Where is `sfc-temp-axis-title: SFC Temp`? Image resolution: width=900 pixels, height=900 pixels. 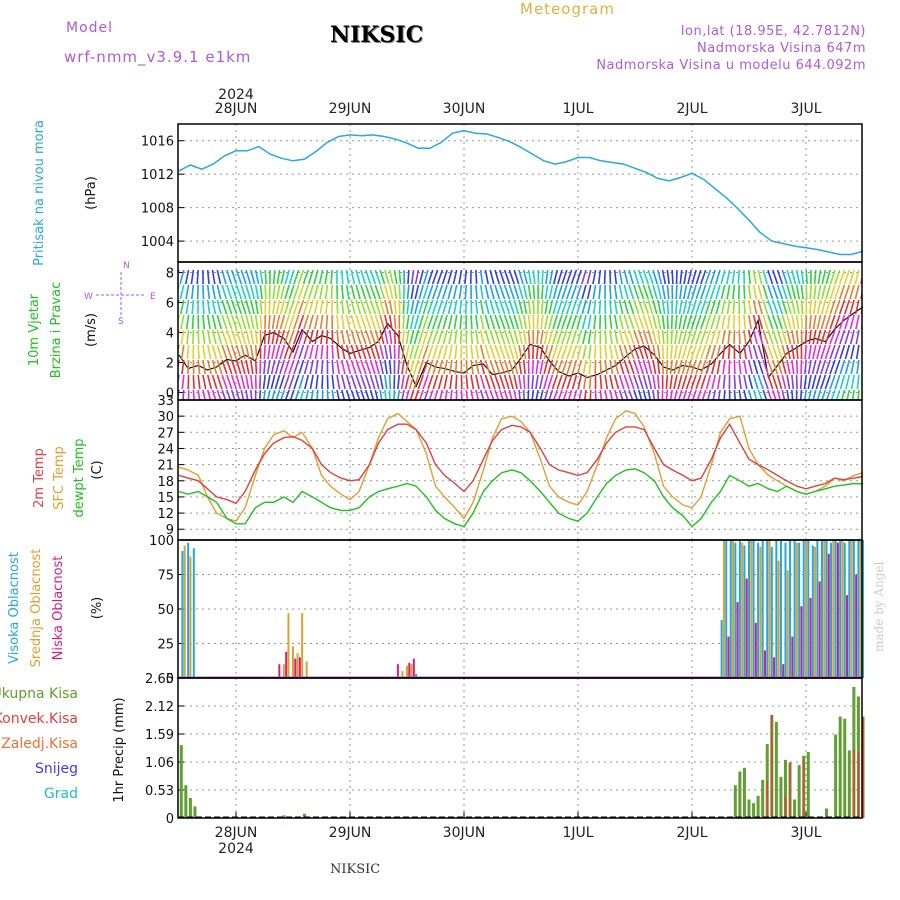 sfc-temp-axis-title: SFC Temp is located at coordinates (59, 478).